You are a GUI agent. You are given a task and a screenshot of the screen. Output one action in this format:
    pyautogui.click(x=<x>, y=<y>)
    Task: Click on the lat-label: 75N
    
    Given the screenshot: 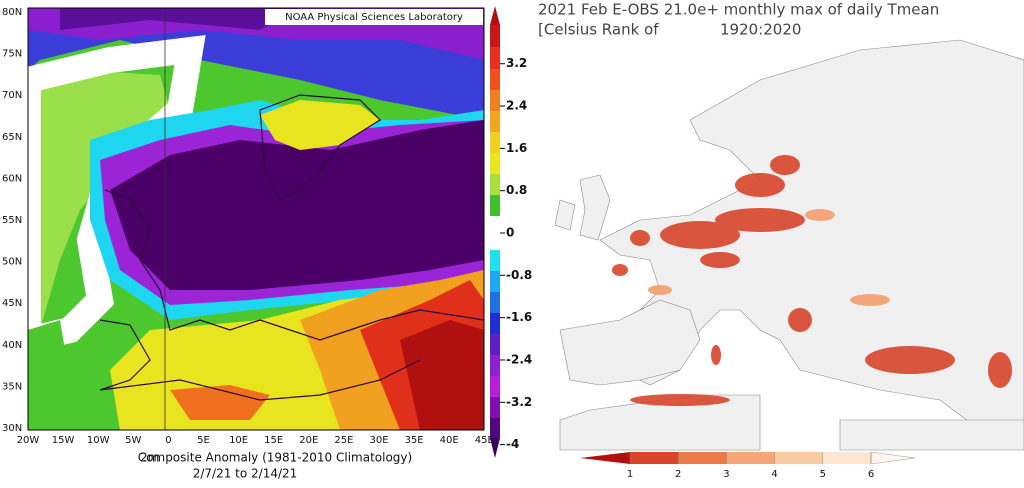 What is the action you would take?
    pyautogui.click(x=12, y=54)
    